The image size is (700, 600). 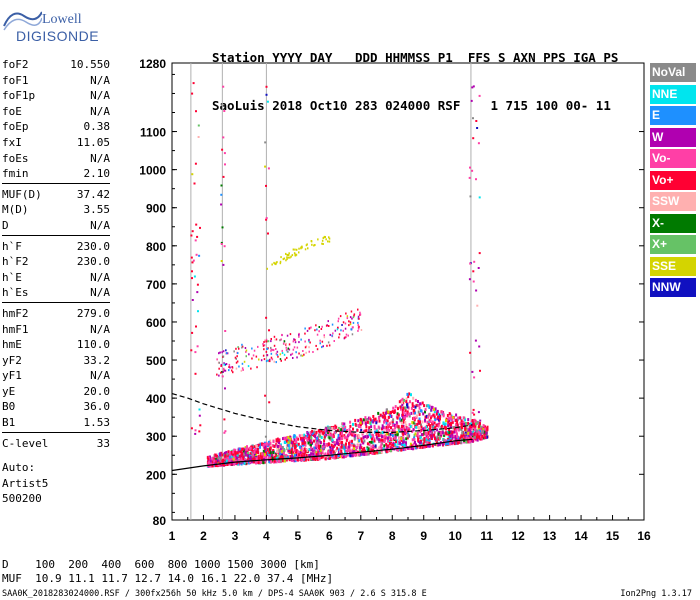 I want to click on y-tick-label: 1100, so click(x=153, y=133).